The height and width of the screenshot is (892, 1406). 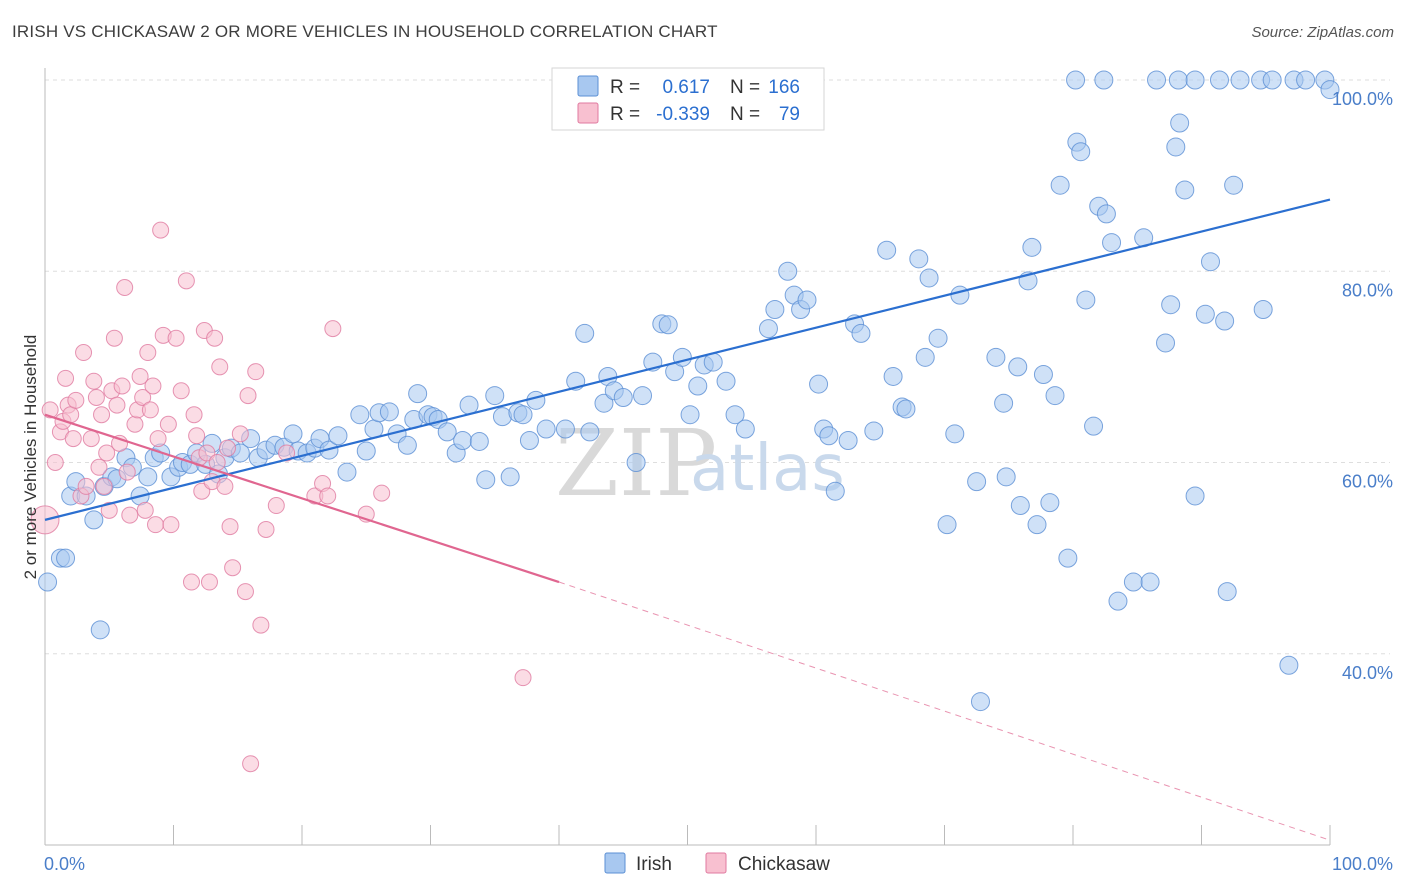 What do you see at coordinates (1362, 864) in the screenshot?
I see `x-tick-label: 100.0%` at bounding box center [1362, 864].